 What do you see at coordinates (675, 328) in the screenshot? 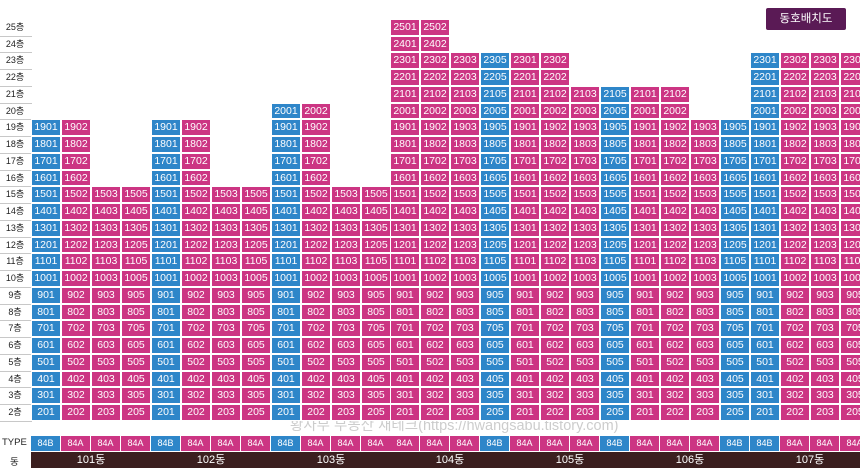
I see `unit-cell: 702` at bounding box center [675, 328].